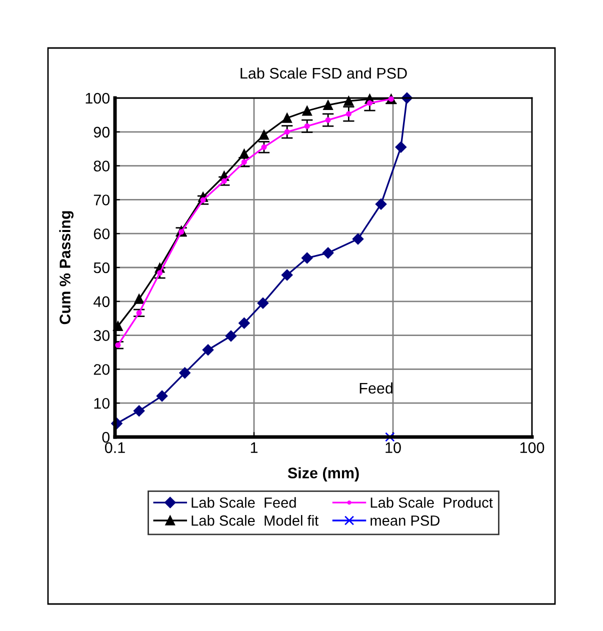 This screenshot has width=603, height=631. What do you see at coordinates (405, 520) in the screenshot?
I see `legend-label: mean PSD` at bounding box center [405, 520].